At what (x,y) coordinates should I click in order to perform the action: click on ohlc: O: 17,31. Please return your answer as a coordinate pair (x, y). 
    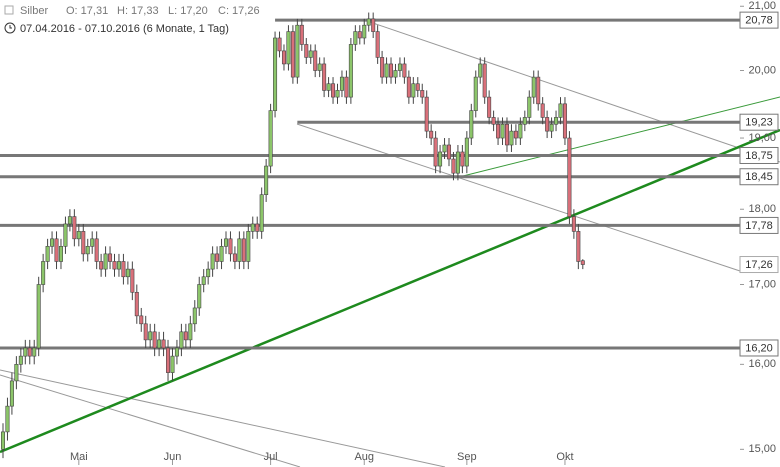
    Looking at the image, I should click on (87, 11).